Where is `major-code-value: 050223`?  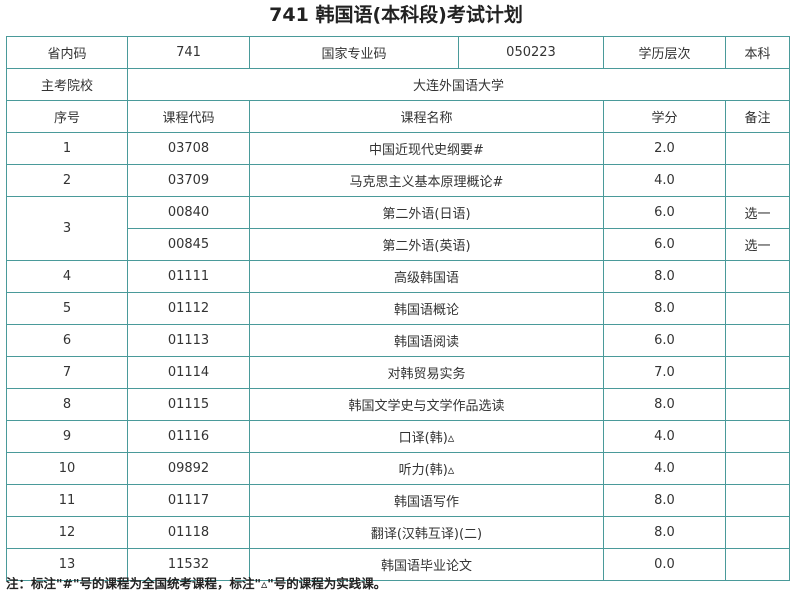 major-code-value: 050223 is located at coordinates (531, 52).